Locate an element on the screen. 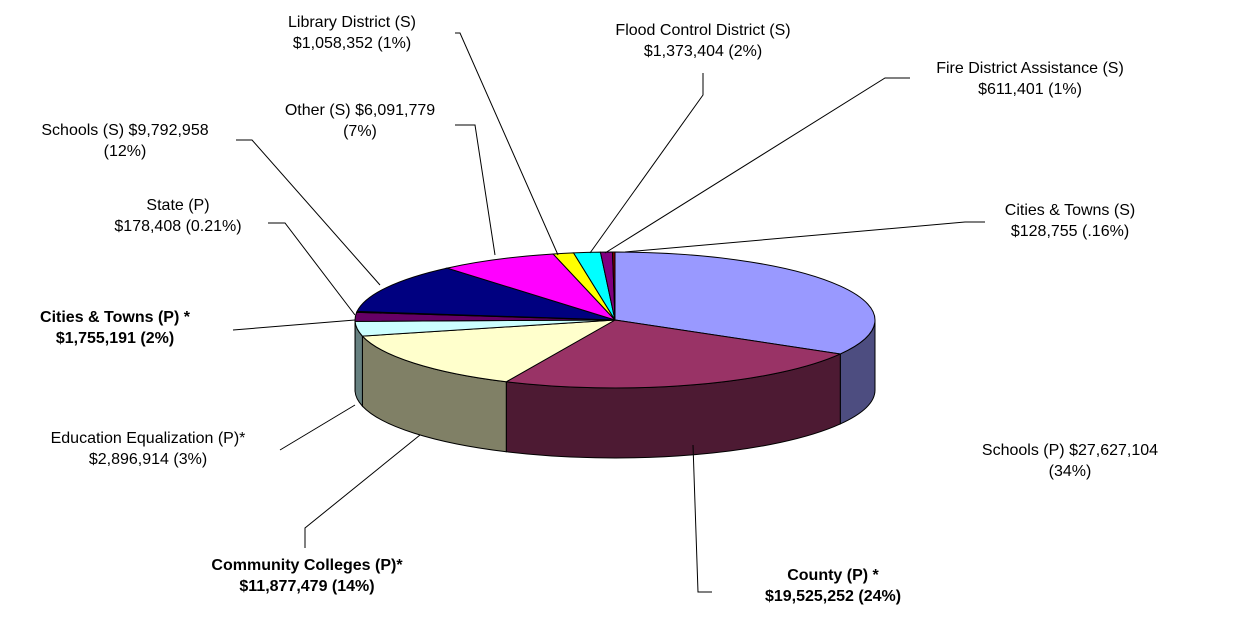 Image resolution: width=1245 pixels, height=621 pixels. label-value: $128,755 is located at coordinates (1044, 231).